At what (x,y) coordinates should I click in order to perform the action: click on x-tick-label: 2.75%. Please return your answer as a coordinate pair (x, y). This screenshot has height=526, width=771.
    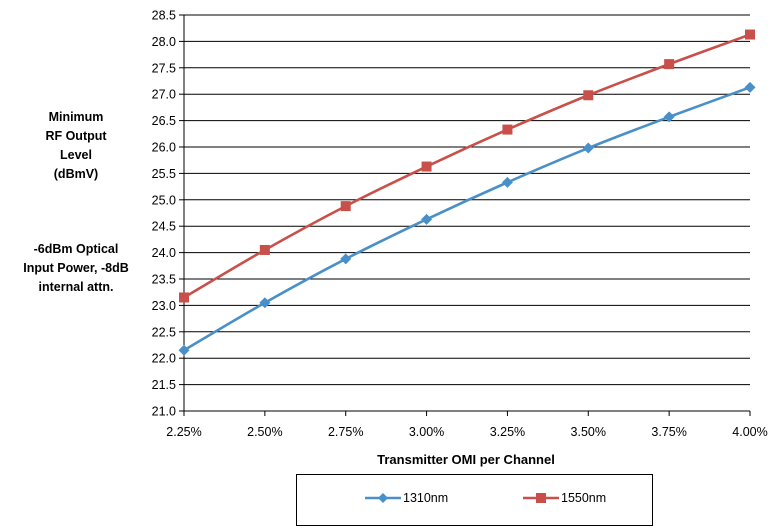
    Looking at the image, I should click on (345, 432).